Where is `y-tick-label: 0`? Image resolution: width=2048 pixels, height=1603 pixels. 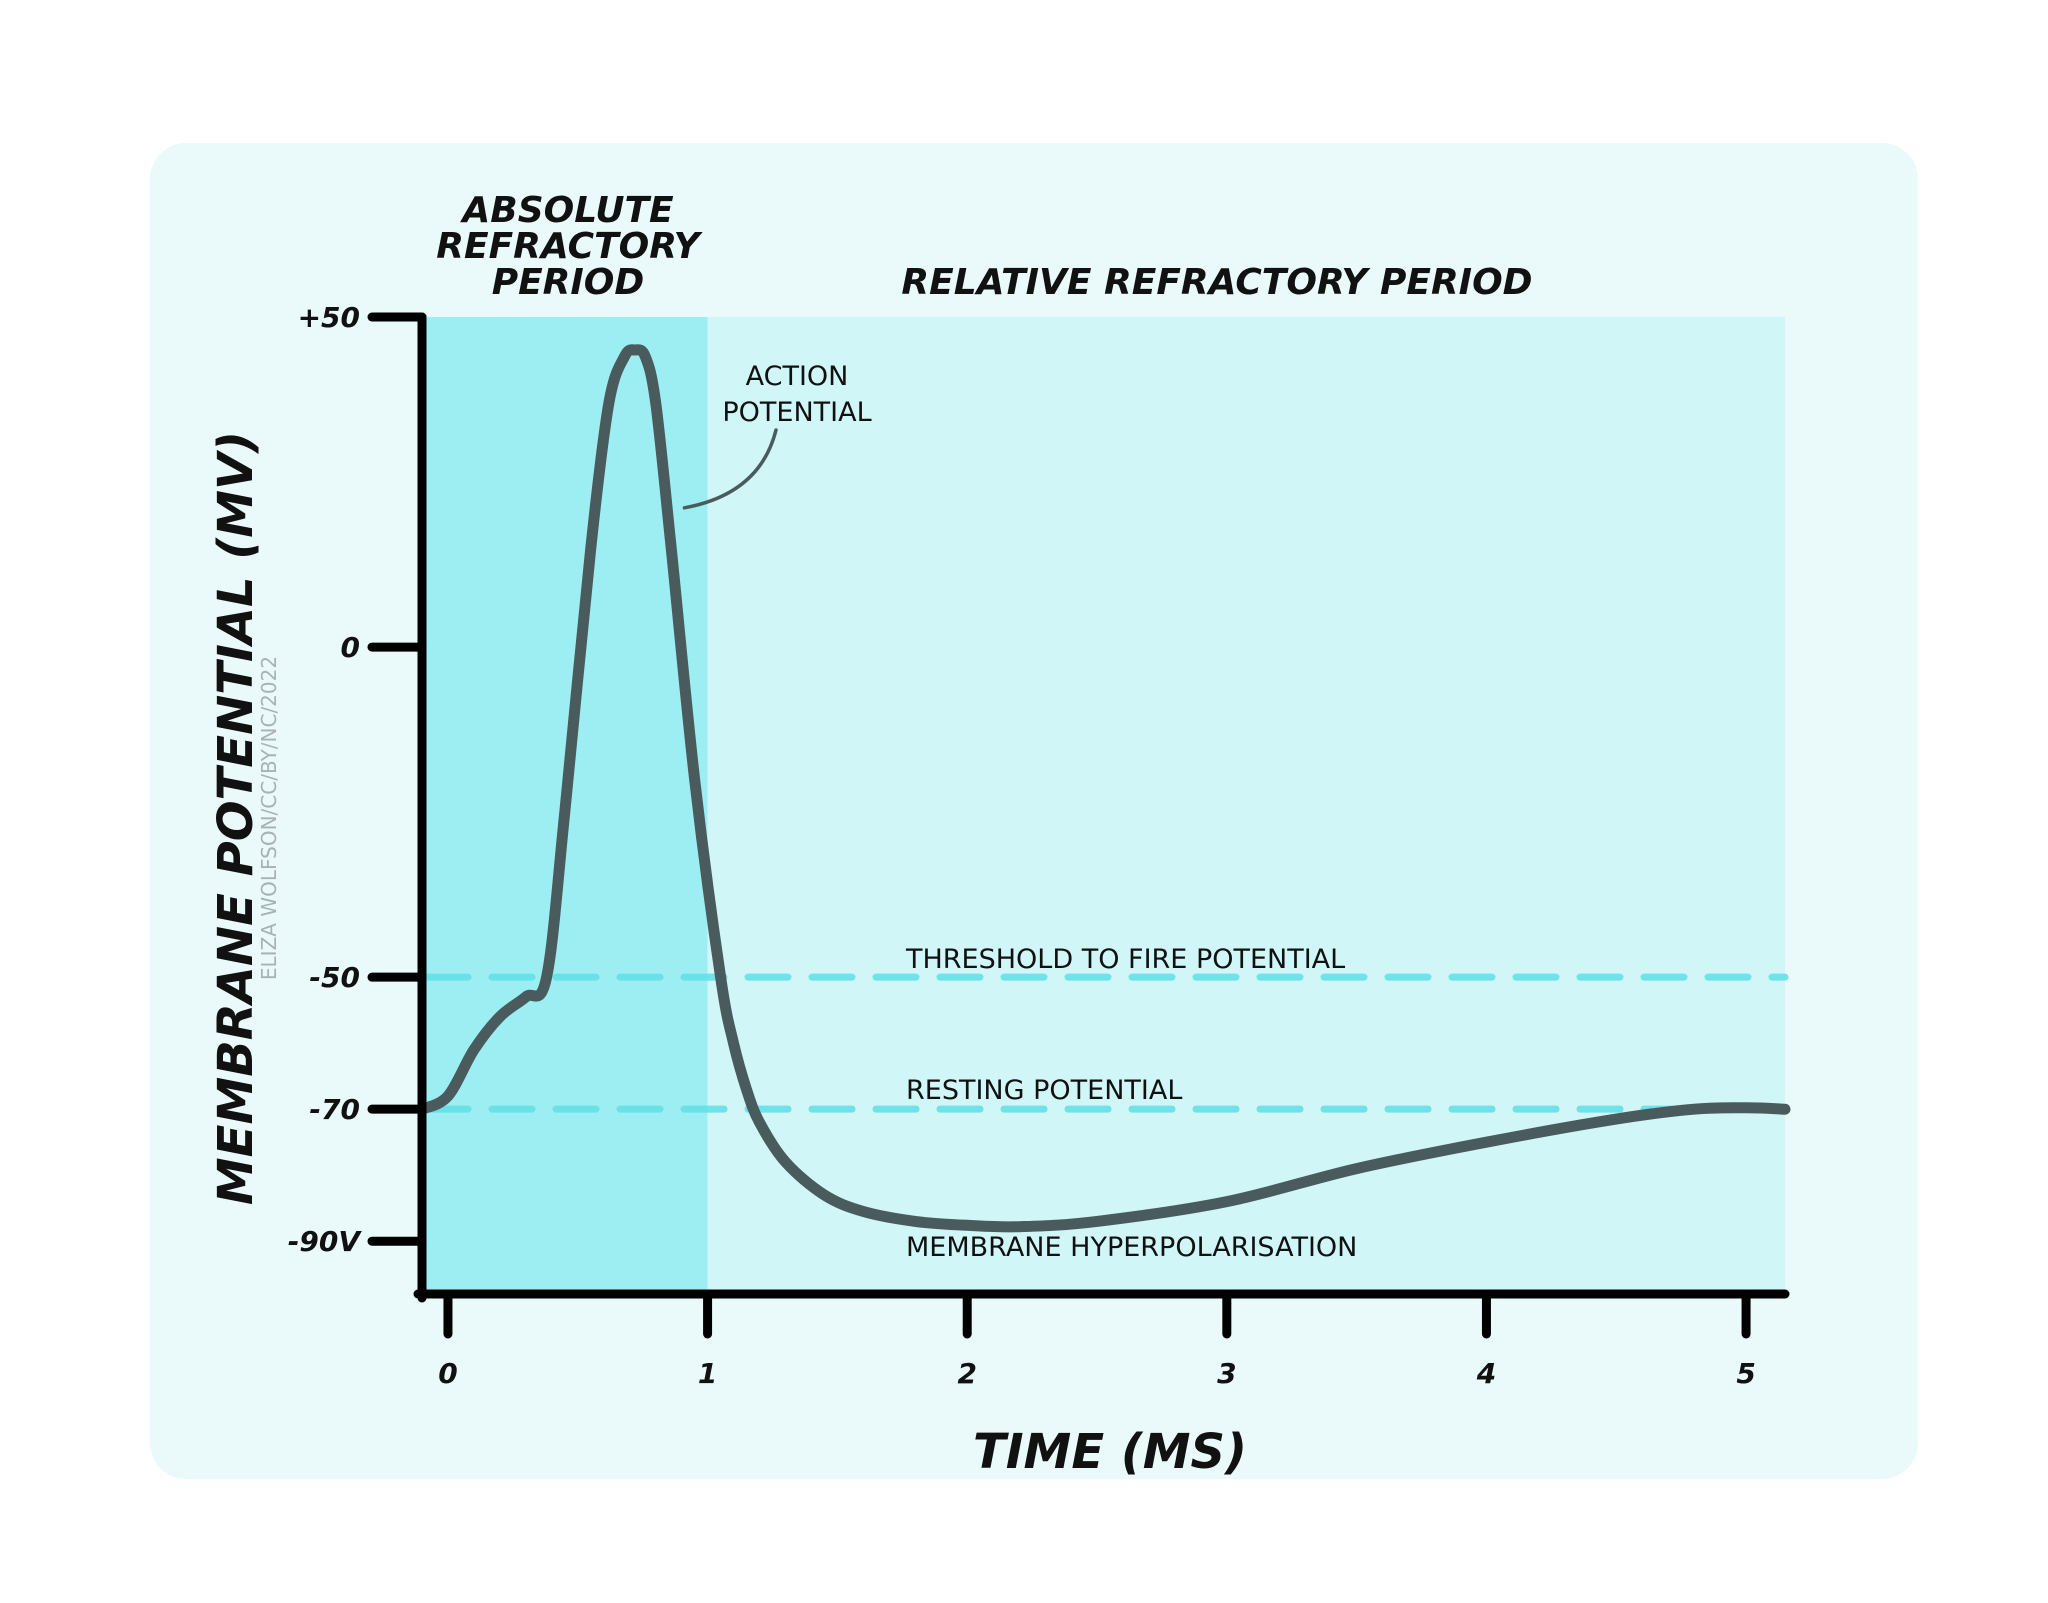
y-tick-label: 0 is located at coordinates (350, 647).